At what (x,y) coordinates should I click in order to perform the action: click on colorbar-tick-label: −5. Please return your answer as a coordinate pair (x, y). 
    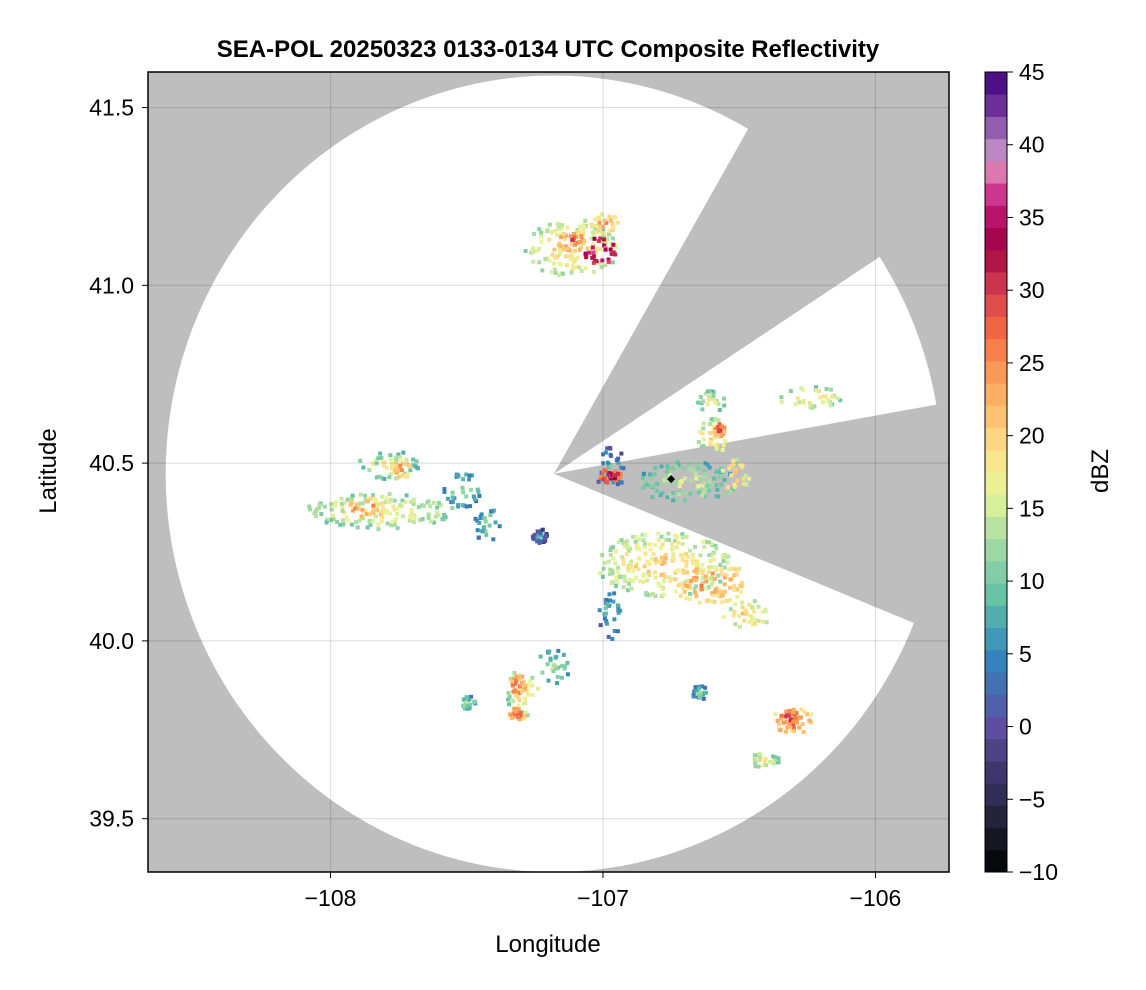
    Looking at the image, I should click on (1032, 799).